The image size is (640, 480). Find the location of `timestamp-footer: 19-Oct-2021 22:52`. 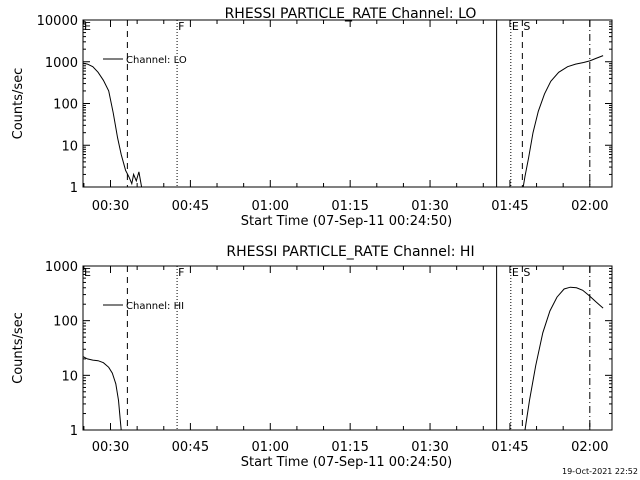

timestamp-footer: 19-Oct-2021 22:52 is located at coordinates (600, 471).